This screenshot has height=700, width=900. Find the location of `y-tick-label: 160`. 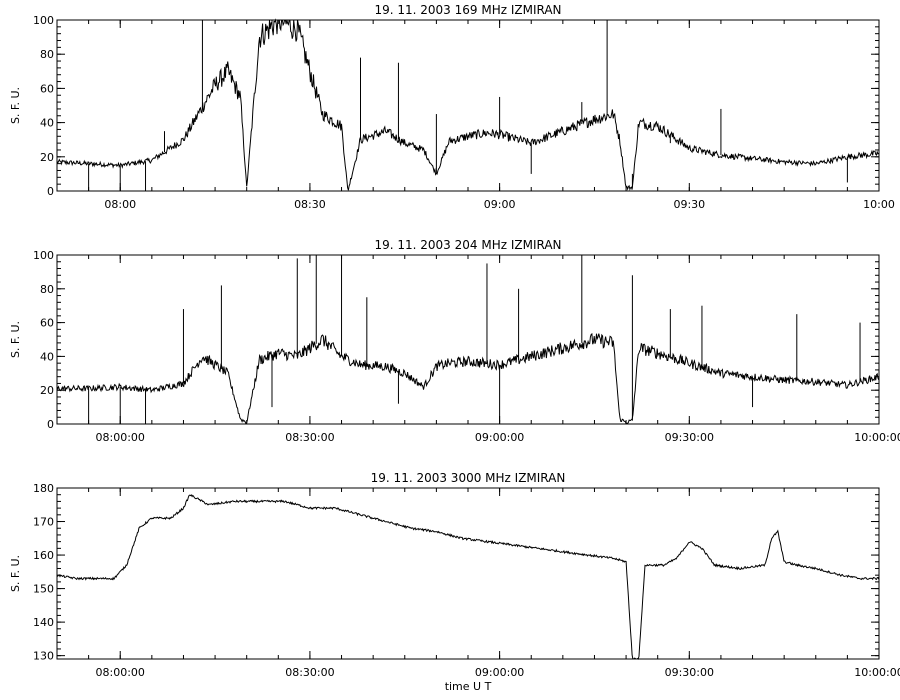

y-tick-label: 160 is located at coordinates (43, 555).